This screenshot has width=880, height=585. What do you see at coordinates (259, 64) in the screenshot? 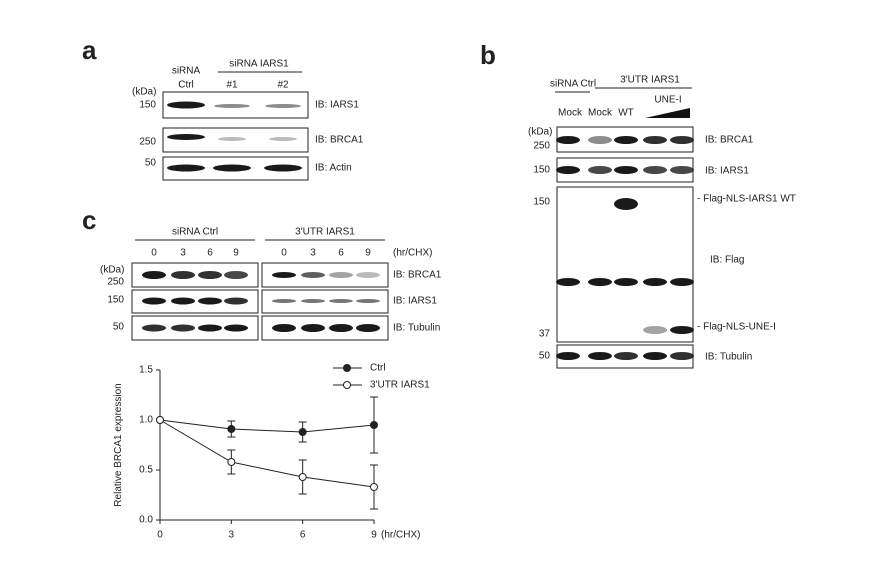
I see `group-label: siRNA IARS1` at bounding box center [259, 64].